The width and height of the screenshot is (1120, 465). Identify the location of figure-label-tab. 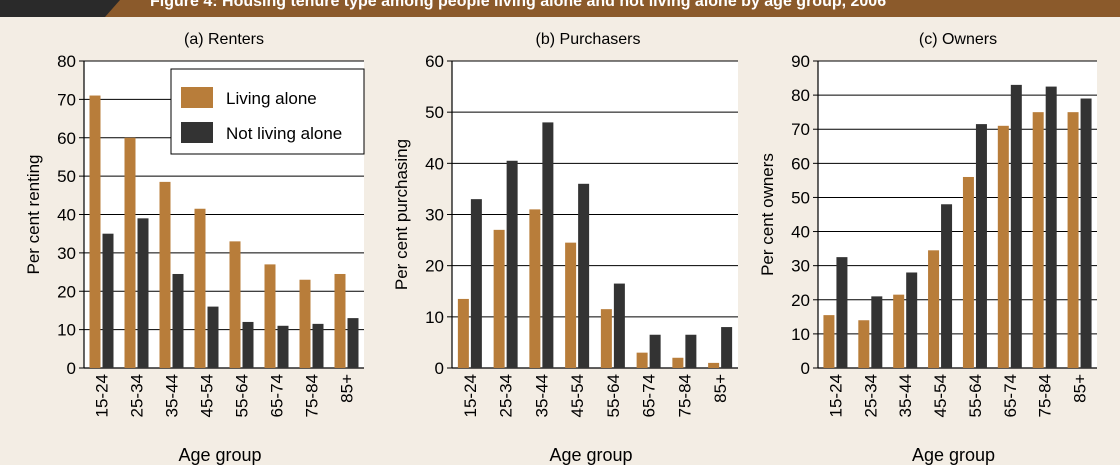
(60, 8).